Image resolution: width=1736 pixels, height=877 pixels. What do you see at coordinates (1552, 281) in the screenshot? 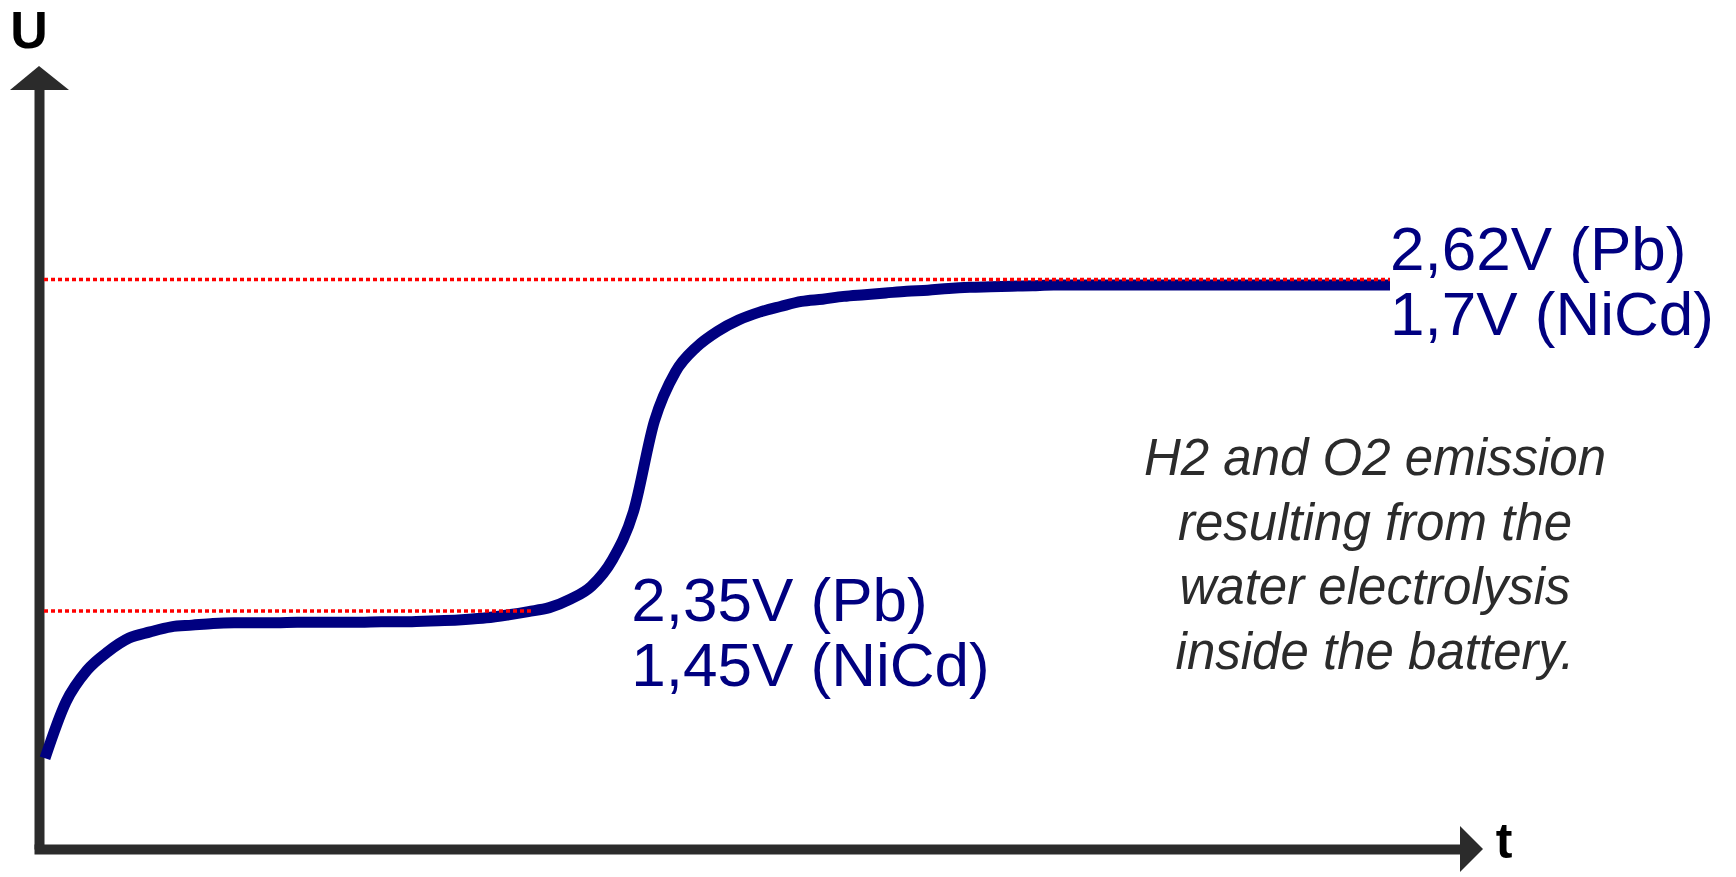
I see `ref-line-label: 2,62V (Pb) 1,7V (NiCd)` at bounding box center [1552, 281].